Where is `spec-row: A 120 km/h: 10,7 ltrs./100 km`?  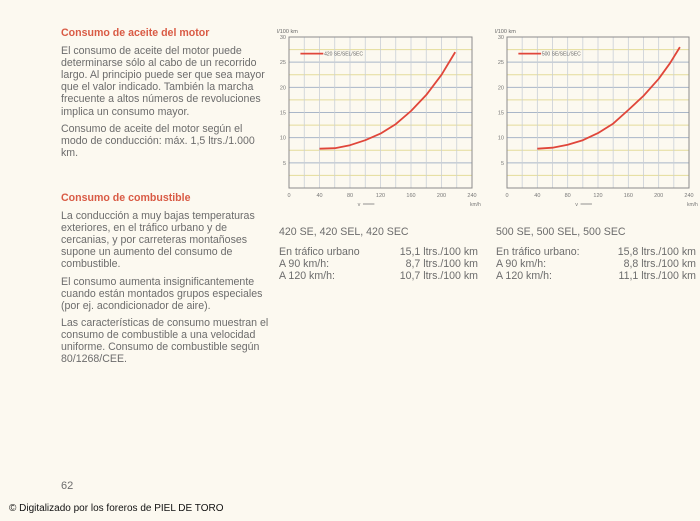 spec-row: A 120 km/h: 10,7 ltrs./100 km is located at coordinates (378, 276).